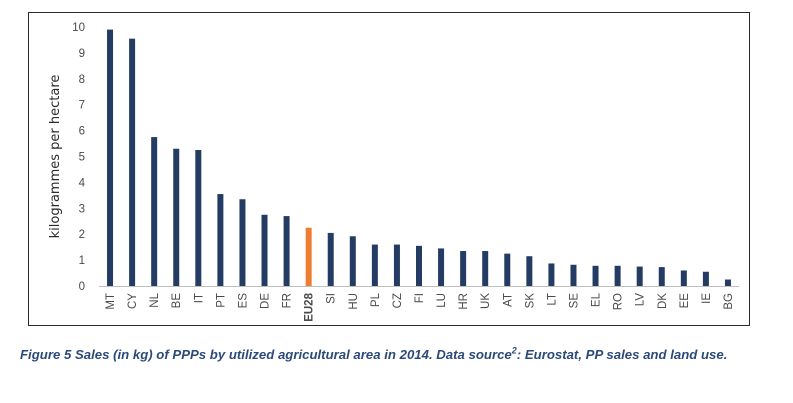 The height and width of the screenshot is (403, 793). Describe the element at coordinates (485, 268) in the screenshot. I see `bar-uk` at that location.